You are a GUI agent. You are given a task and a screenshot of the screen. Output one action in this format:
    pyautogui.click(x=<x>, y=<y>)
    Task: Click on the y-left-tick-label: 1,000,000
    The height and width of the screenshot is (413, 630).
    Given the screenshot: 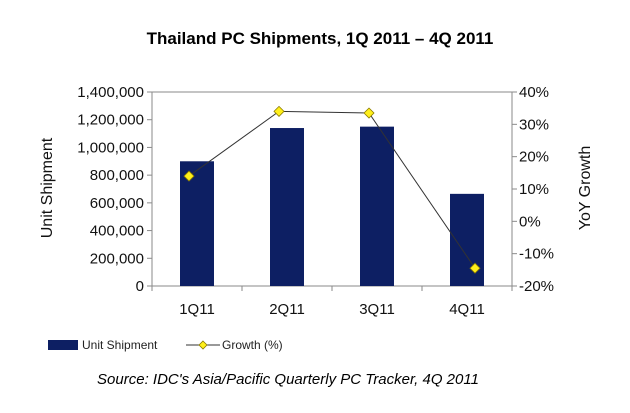 What is the action you would take?
    pyautogui.click(x=110, y=147)
    